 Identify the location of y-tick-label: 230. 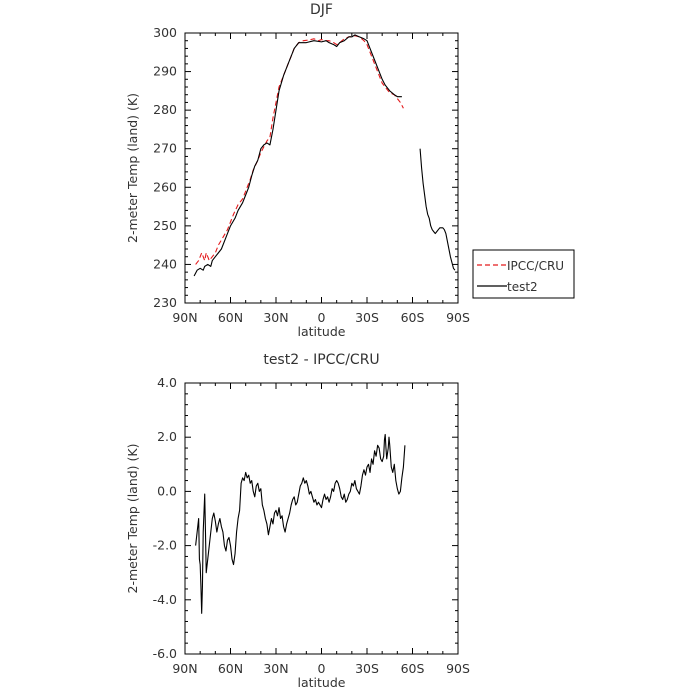
(165, 302).